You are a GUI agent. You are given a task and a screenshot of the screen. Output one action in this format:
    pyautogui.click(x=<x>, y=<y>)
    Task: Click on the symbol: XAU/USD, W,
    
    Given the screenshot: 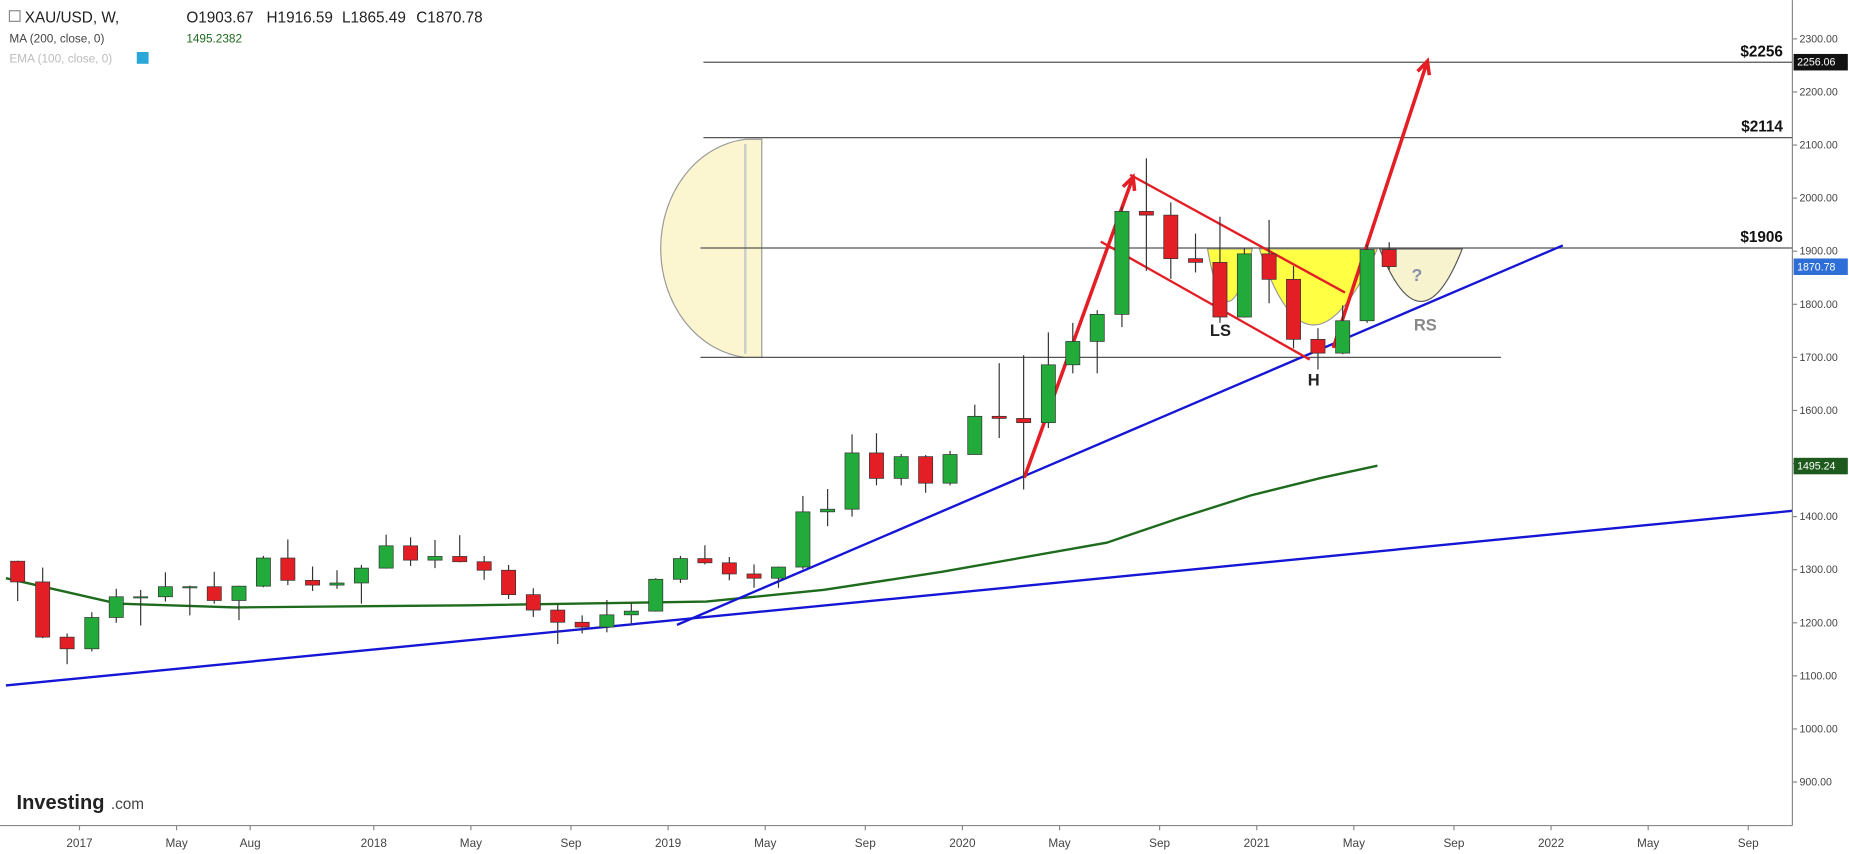 What is the action you would take?
    pyautogui.click(x=72, y=18)
    